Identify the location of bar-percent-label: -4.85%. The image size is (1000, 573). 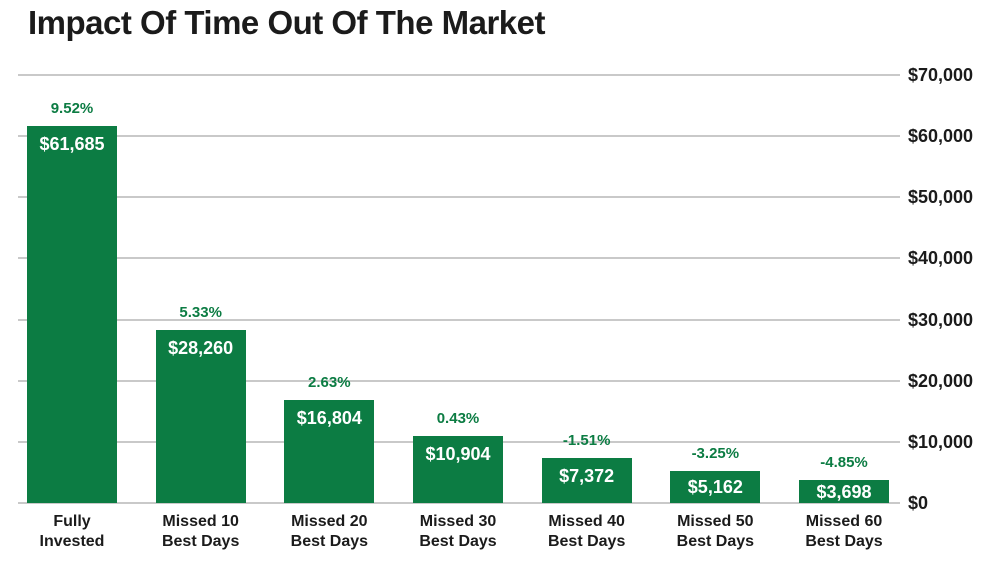
(844, 463).